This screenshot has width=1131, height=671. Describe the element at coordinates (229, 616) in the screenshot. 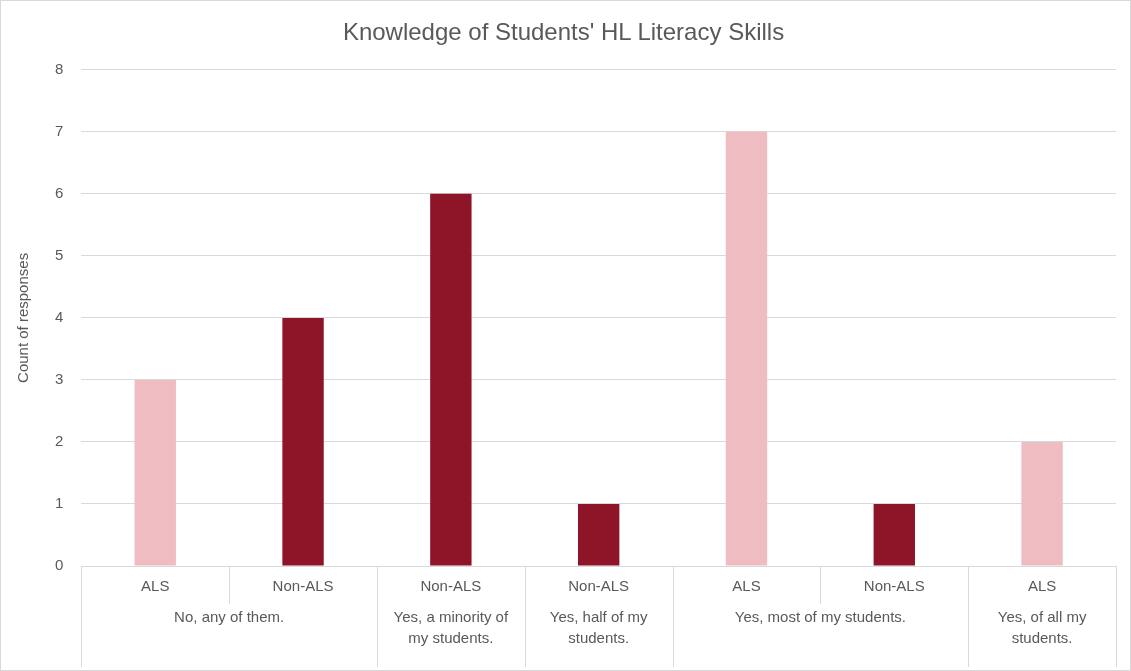

I see `text: No, any of them.` at that location.